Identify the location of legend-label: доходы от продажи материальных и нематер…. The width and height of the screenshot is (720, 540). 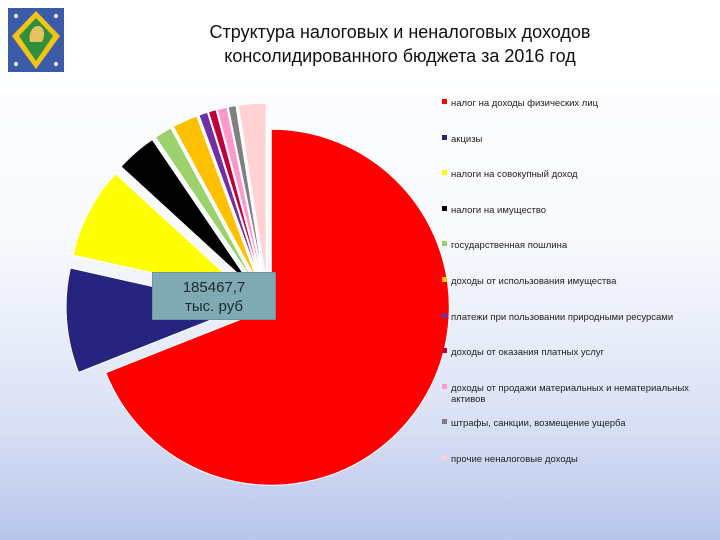
(570, 393).